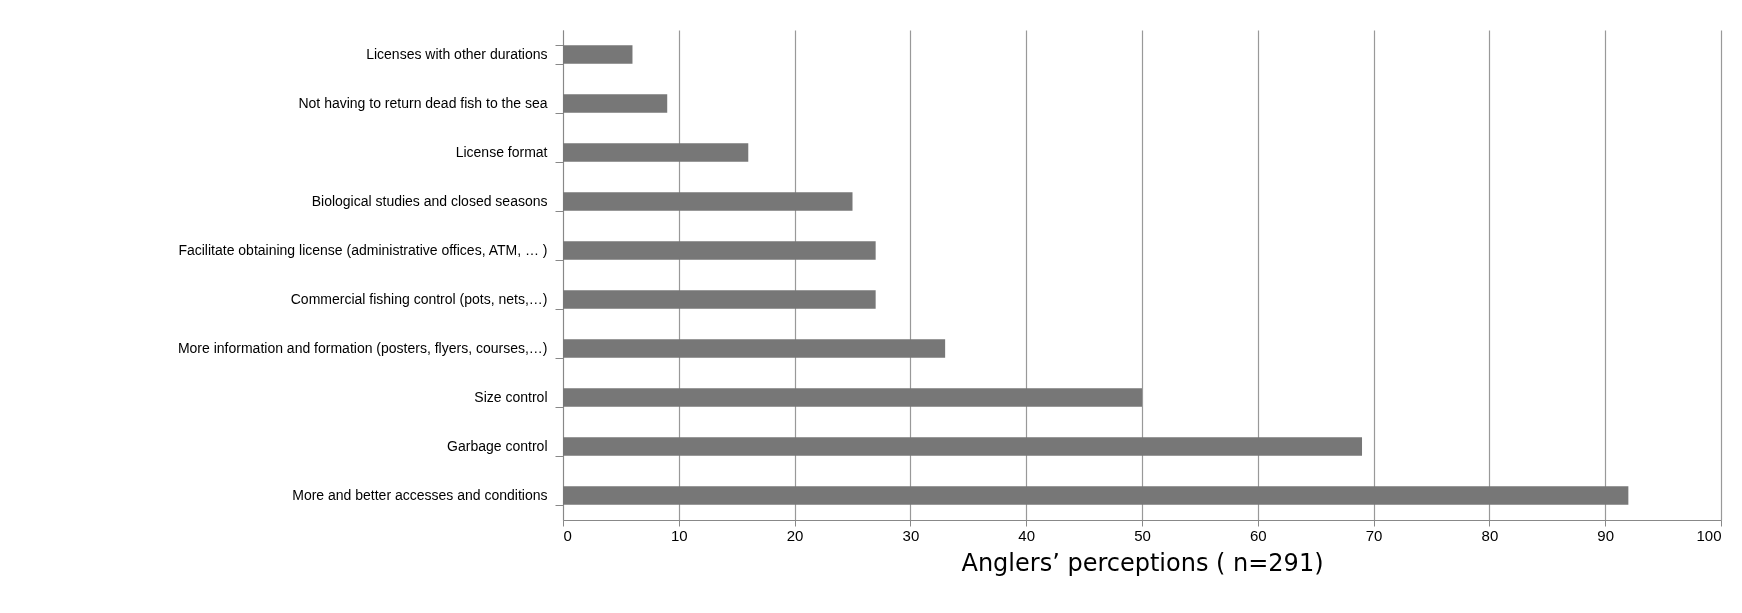 The image size is (1742, 613). What do you see at coordinates (423, 103) in the screenshot?
I see `y-tick-label: Not having to return dead fish to the sea` at bounding box center [423, 103].